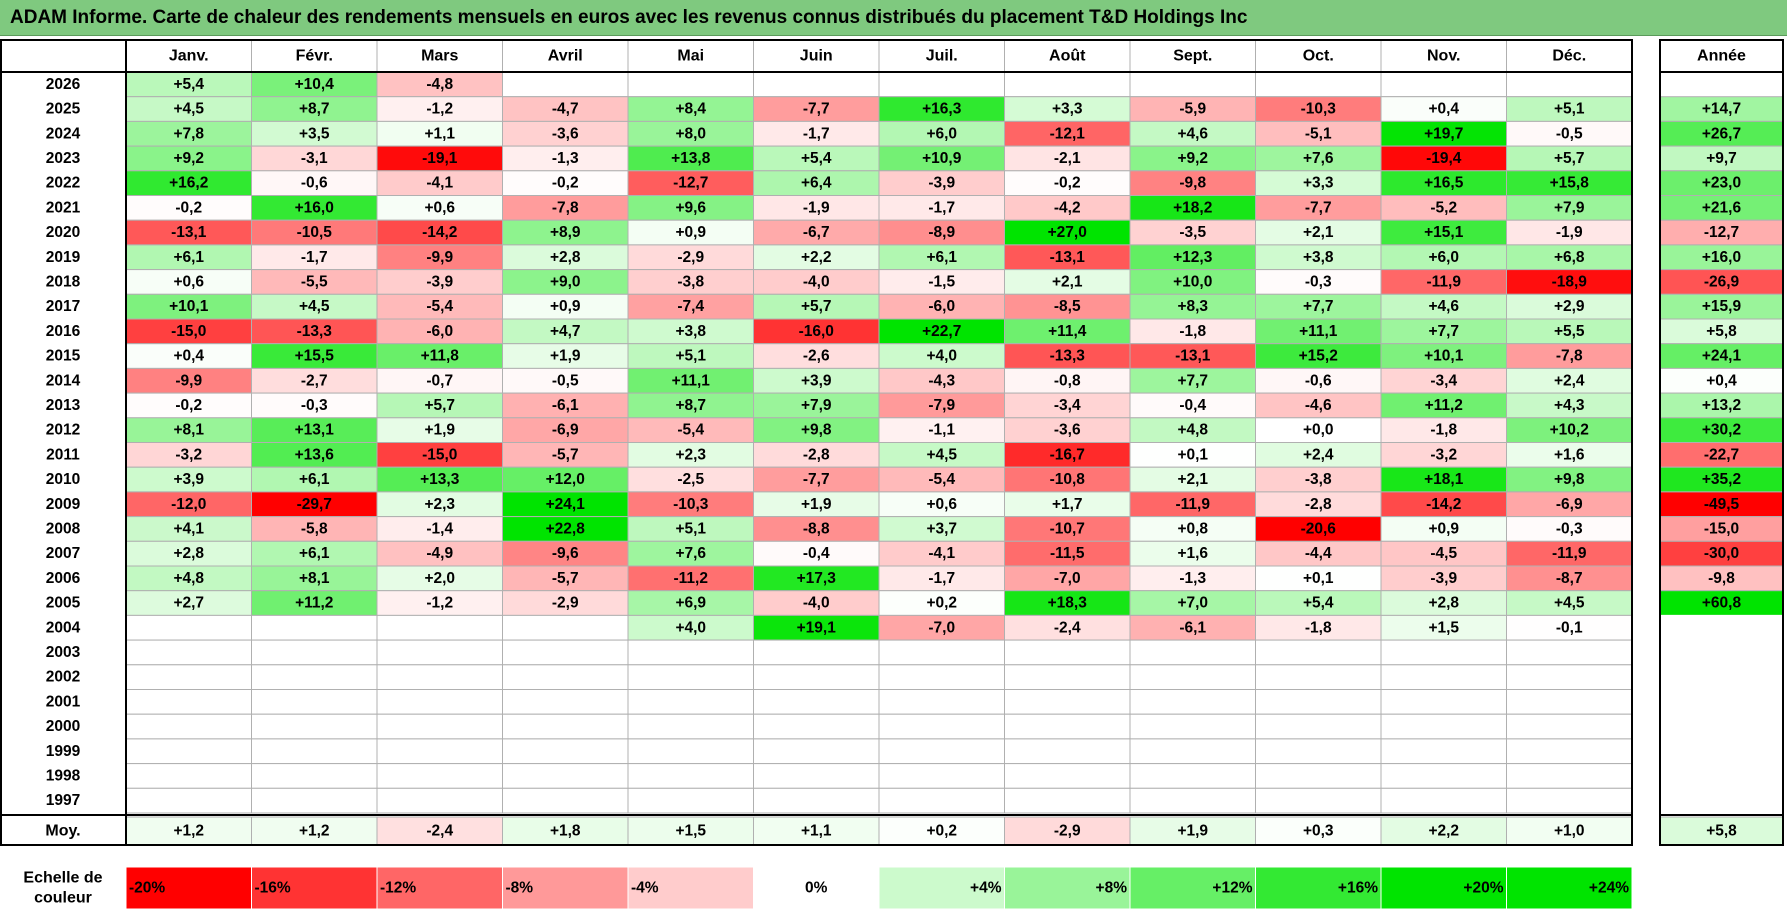  I want to click on heatmap-cell-value: -3,4, so click(1067, 405).